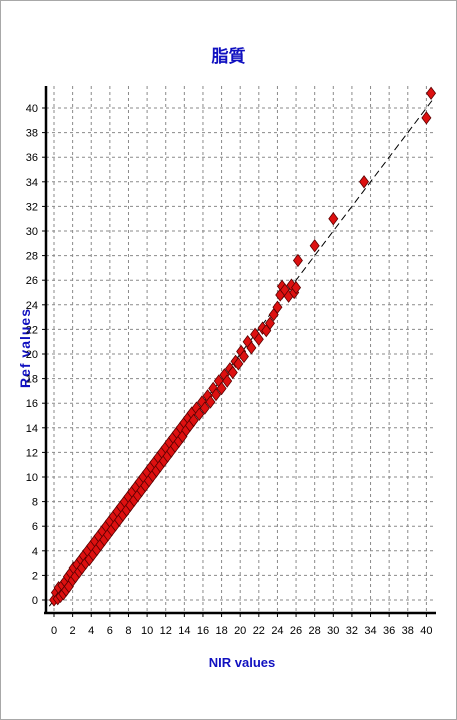 The height and width of the screenshot is (720, 457). I want to click on y-tick-label: 2, so click(35, 576).